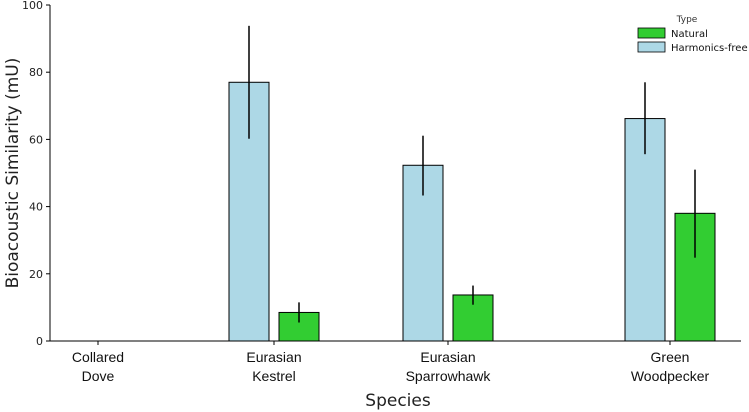 The width and height of the screenshot is (749, 412). What do you see at coordinates (398, 401) in the screenshot?
I see `x-axis-title: Species` at bounding box center [398, 401].